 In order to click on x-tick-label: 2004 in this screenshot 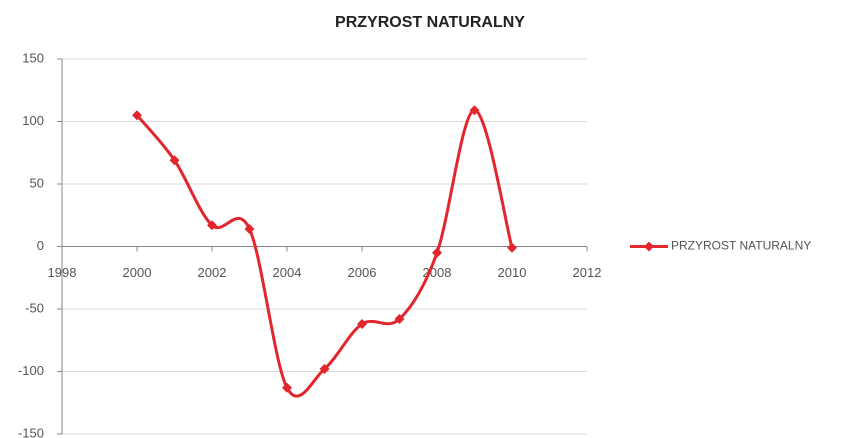, I will do `click(287, 272)`.